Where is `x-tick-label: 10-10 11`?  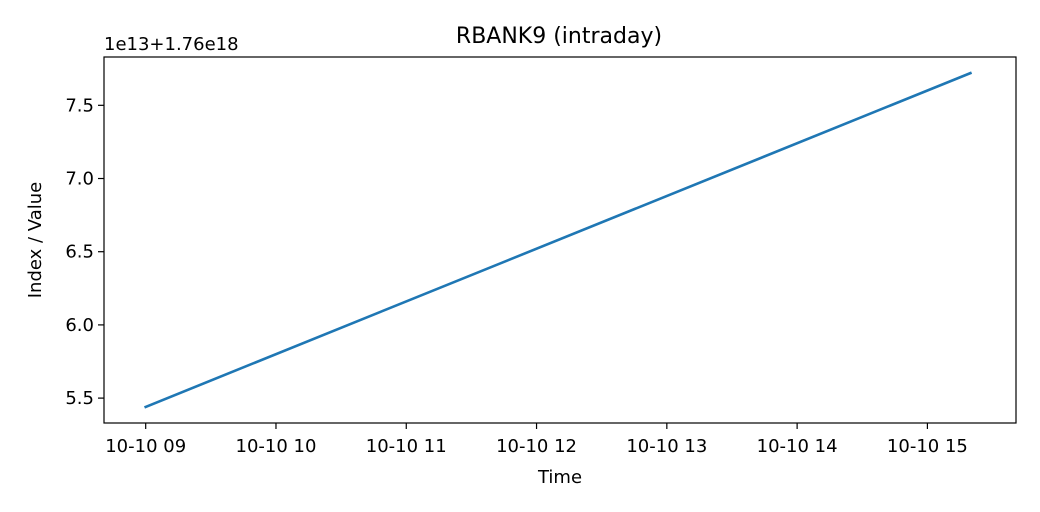 x-tick-label: 10-10 11 is located at coordinates (406, 446).